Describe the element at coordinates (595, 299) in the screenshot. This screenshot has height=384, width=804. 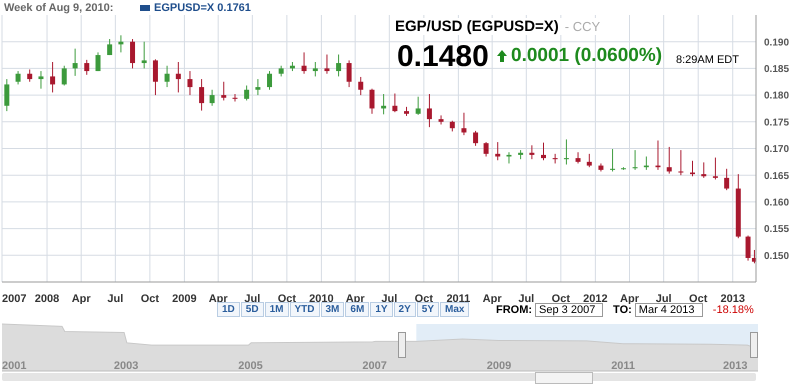
I see `x-tick-label: 2012` at that location.